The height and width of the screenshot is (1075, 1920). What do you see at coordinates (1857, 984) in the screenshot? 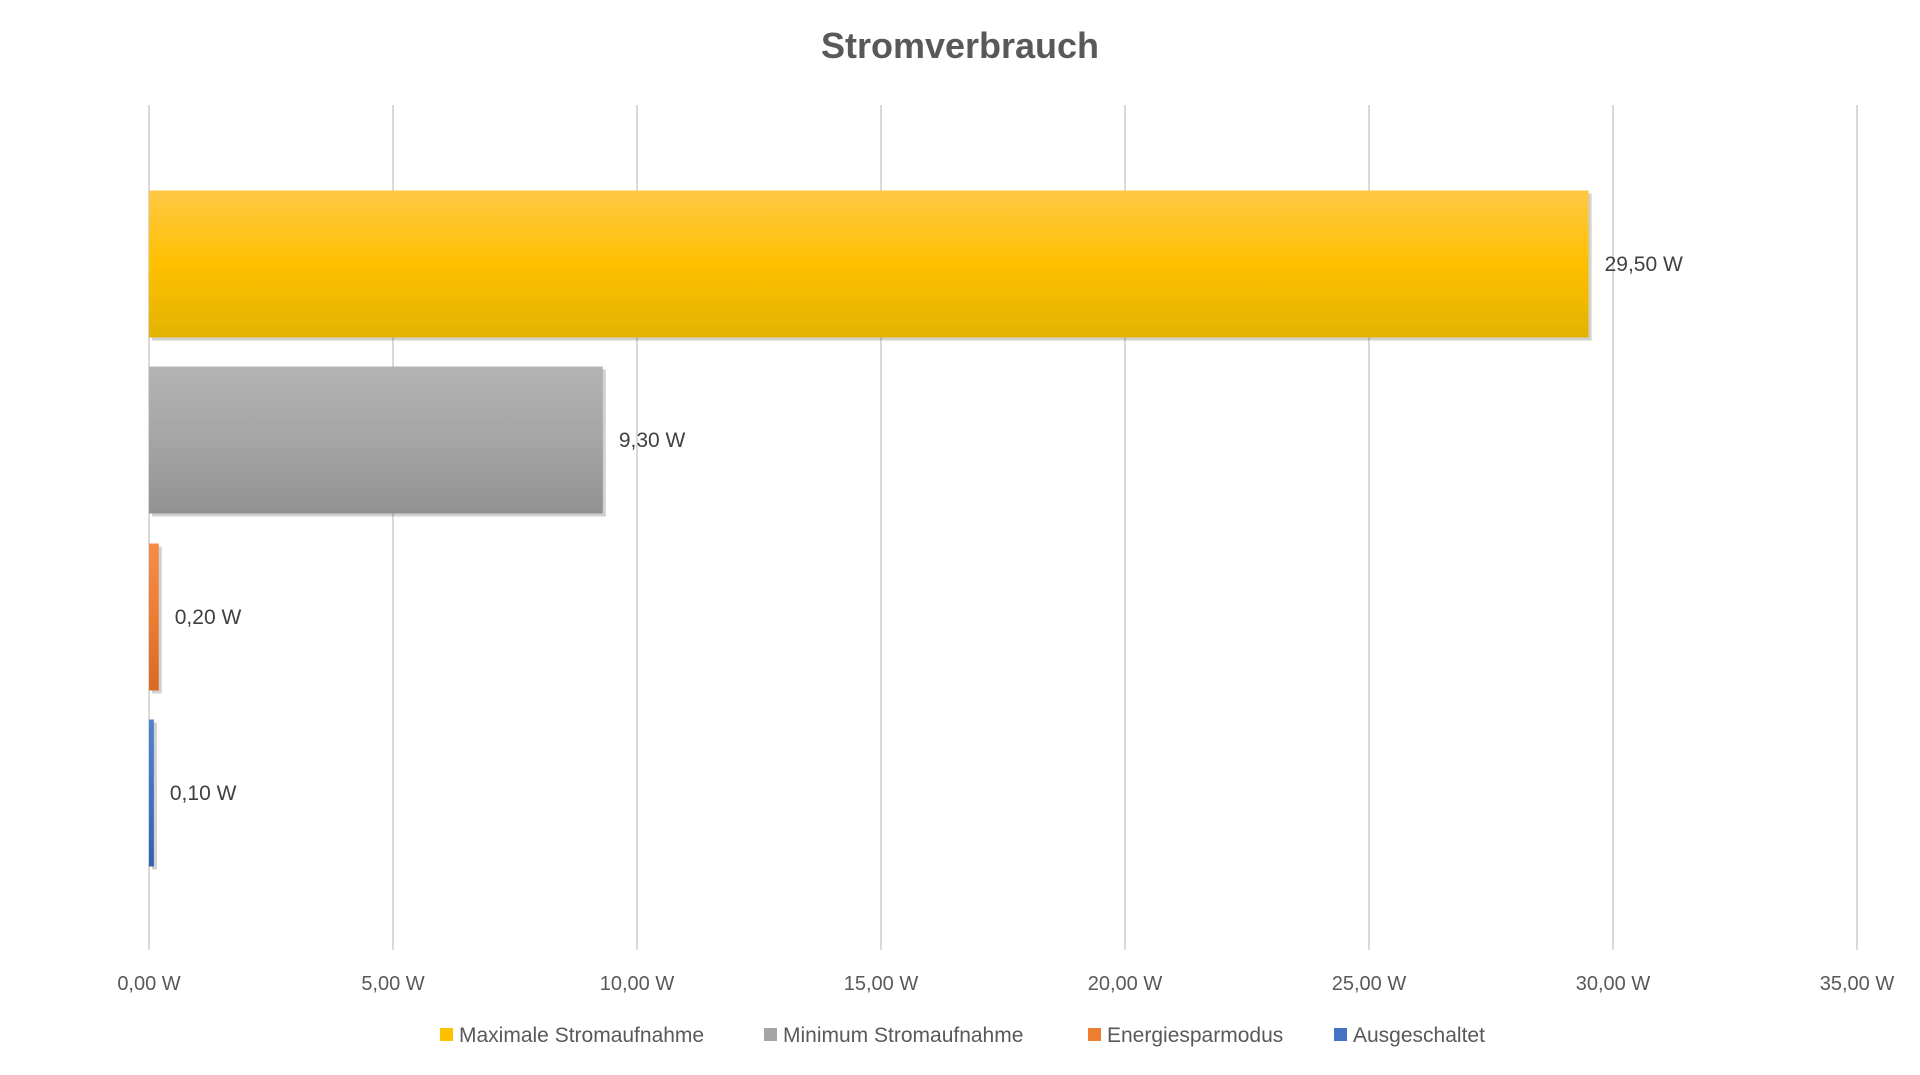
I see `x-tick-label: 35,00 W` at bounding box center [1857, 984].